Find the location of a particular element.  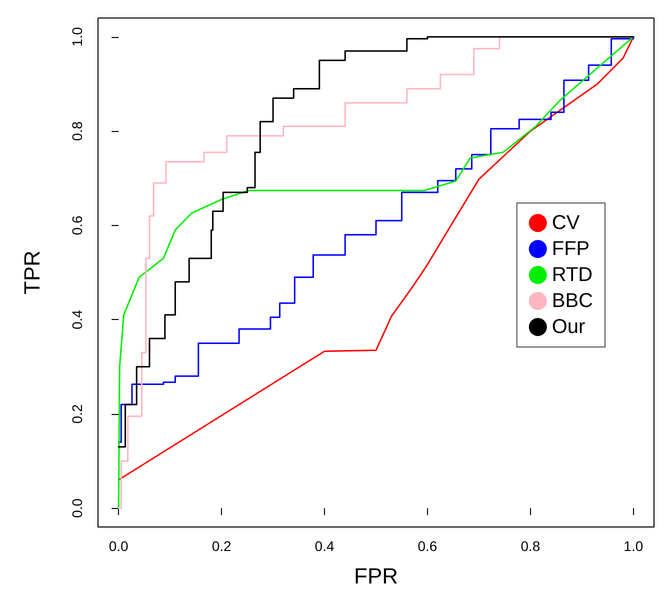

y-tick-label: 1.0 is located at coordinates (77, 36).